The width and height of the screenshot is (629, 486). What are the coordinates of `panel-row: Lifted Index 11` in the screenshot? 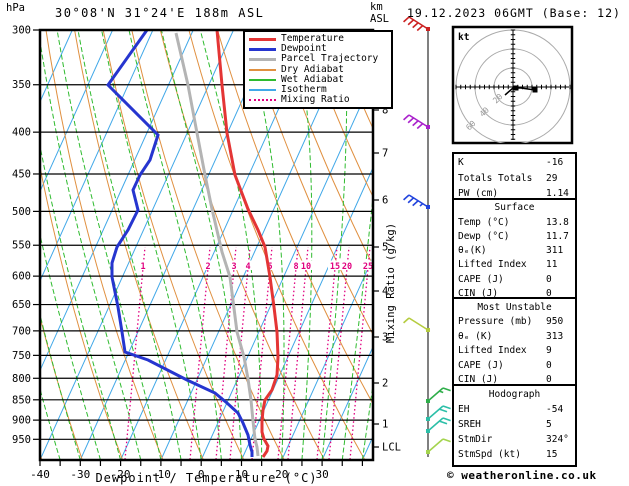 It's located at (514, 265).